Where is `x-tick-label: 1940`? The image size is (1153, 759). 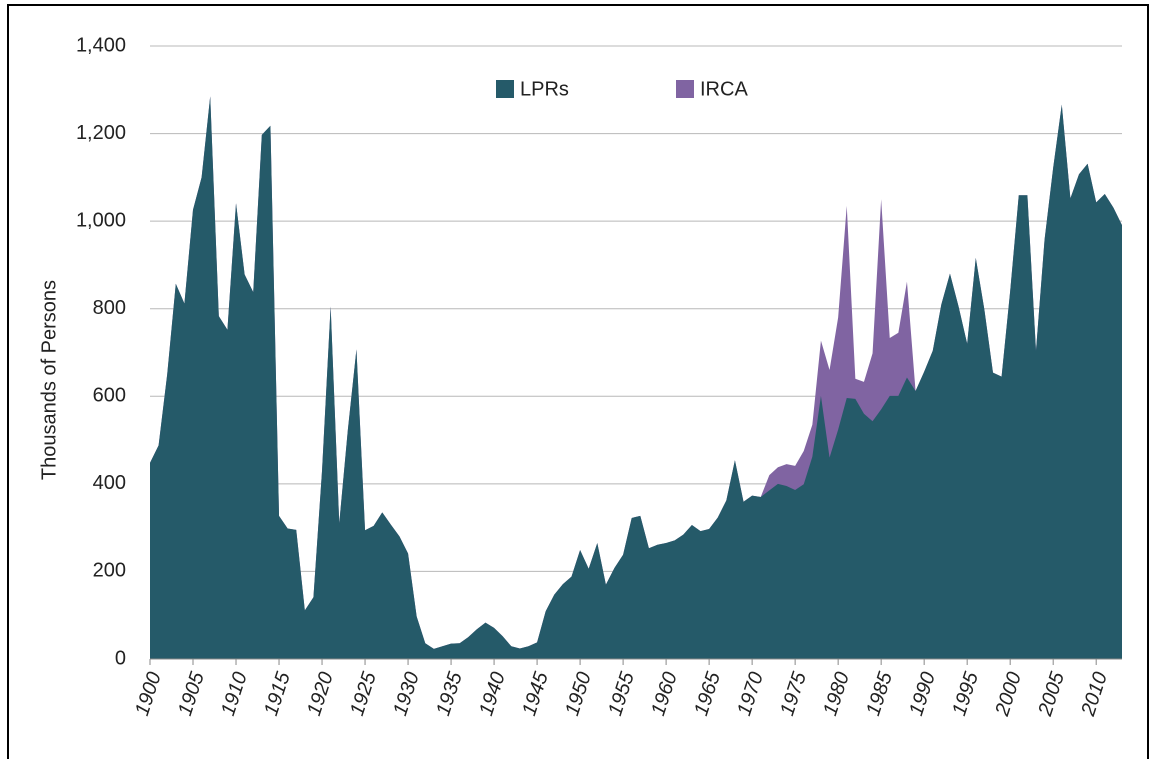 x-tick-label: 1940 is located at coordinates (492, 693).